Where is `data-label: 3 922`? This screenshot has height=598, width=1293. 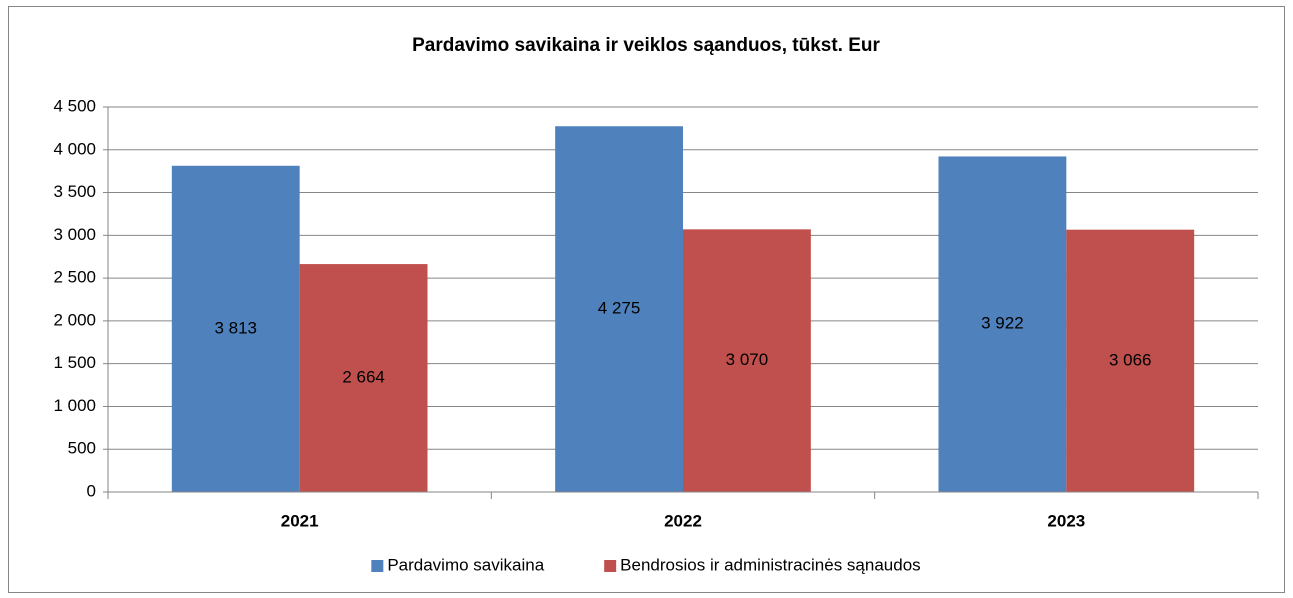 data-label: 3 922 is located at coordinates (1002, 323).